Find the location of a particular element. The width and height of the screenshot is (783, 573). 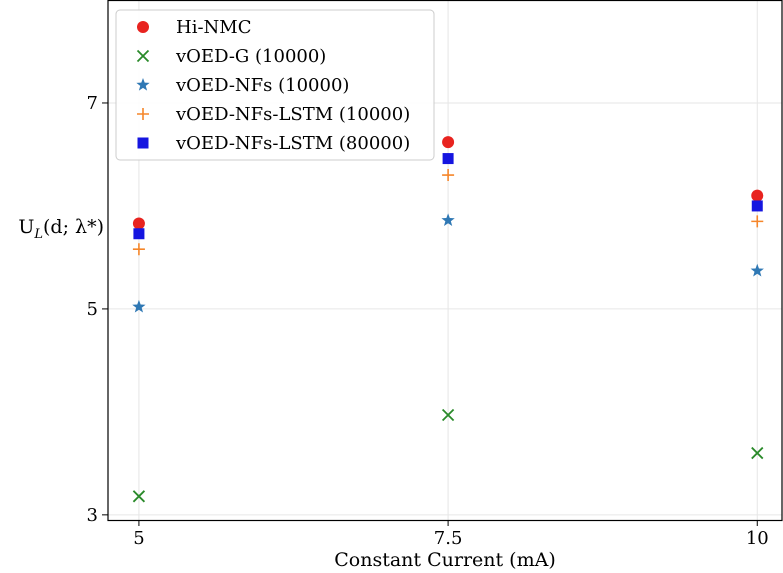

y-axis-label: UL(d; λ*) is located at coordinates (61, 229).